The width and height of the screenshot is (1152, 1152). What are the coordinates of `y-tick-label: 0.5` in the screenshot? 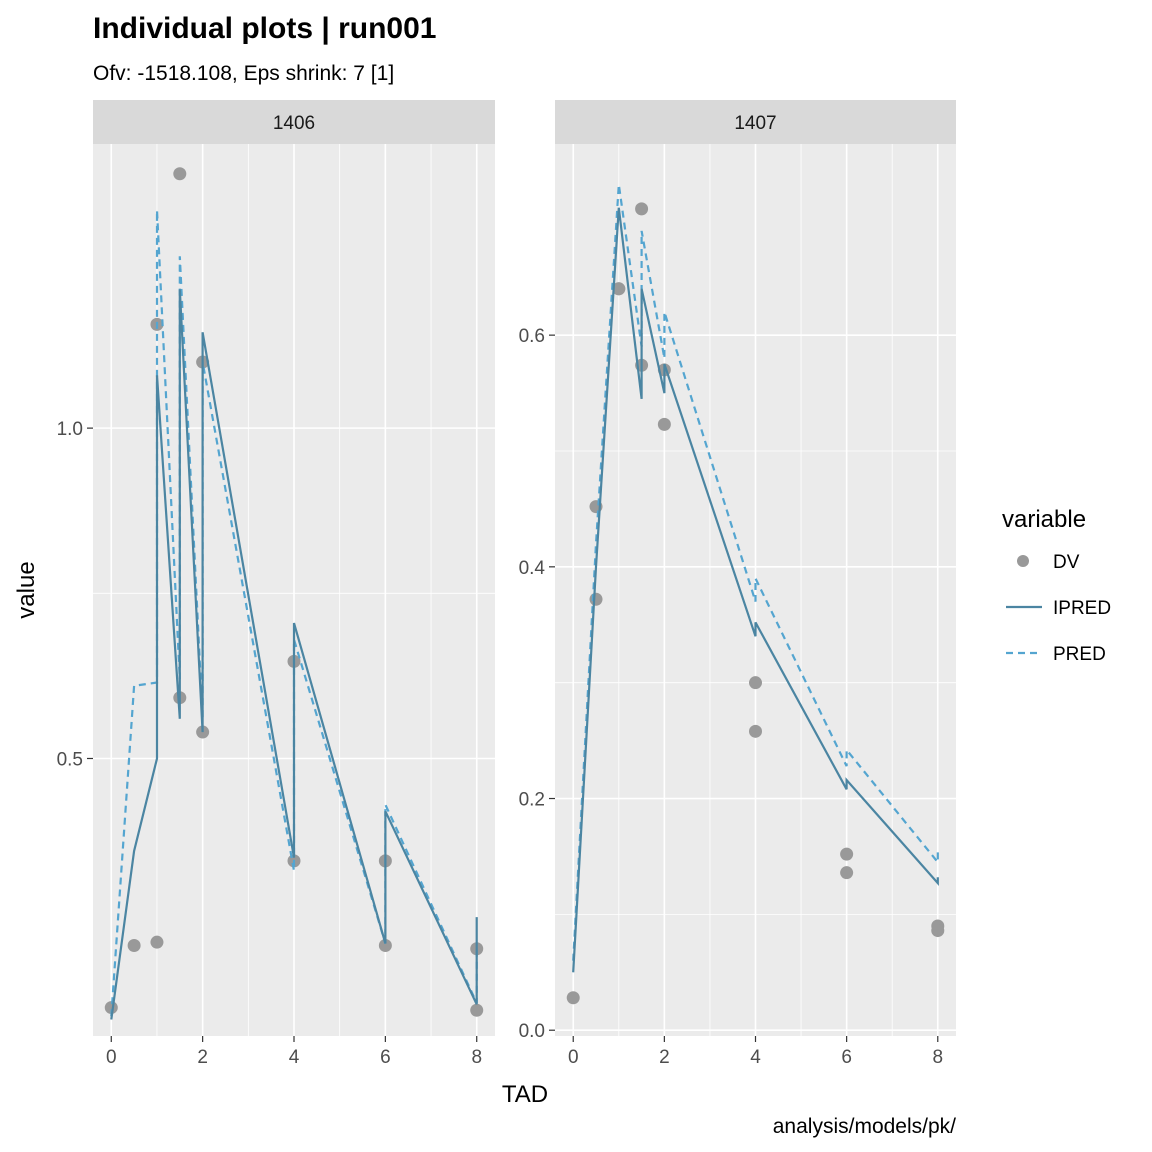 It's located at (70, 759).